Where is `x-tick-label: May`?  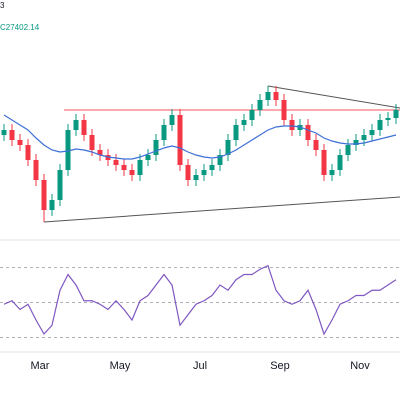
x-tick-label: May is located at coordinates (120, 366).